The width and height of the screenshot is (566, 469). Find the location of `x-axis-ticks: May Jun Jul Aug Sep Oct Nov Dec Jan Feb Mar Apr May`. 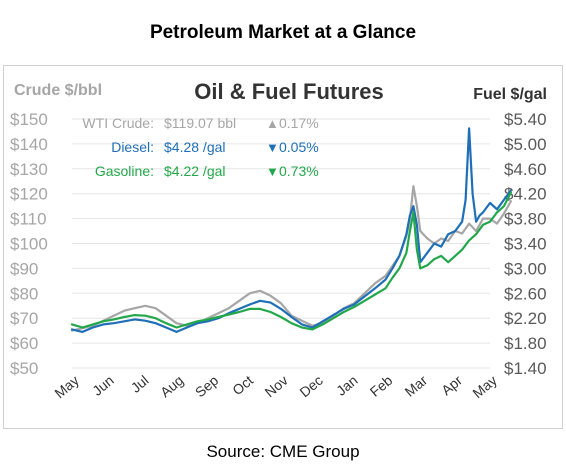

x-axis-ticks: May Jun Jul Aug Sep Oct Nov Dec Jan Feb Mar Apr May is located at coordinates (275, 386).